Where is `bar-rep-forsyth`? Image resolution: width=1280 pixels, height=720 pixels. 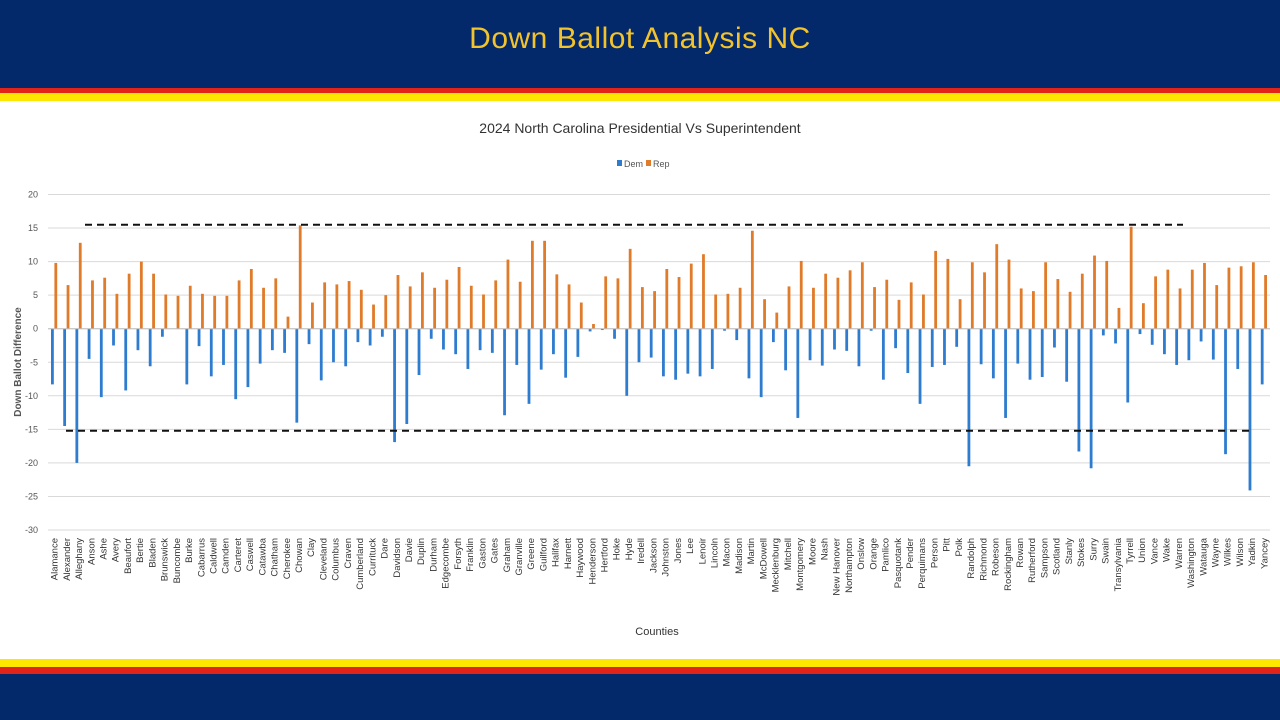 bar-rep-forsyth is located at coordinates (459, 297).